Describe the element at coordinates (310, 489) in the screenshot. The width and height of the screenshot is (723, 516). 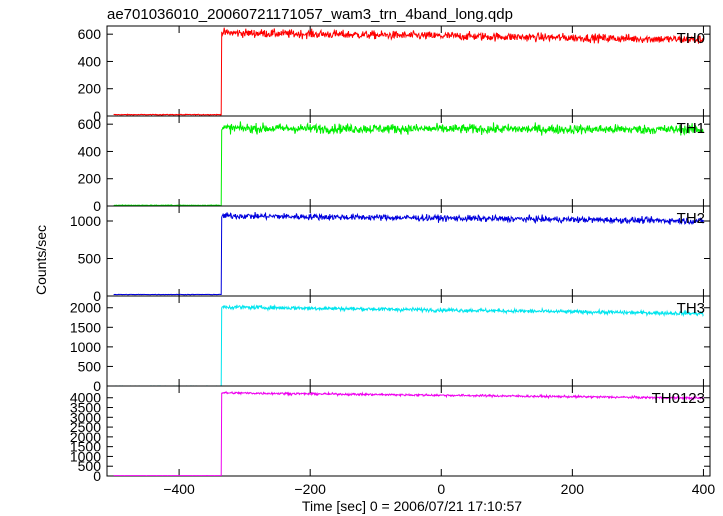
I see `x-tick-label: −200` at that location.